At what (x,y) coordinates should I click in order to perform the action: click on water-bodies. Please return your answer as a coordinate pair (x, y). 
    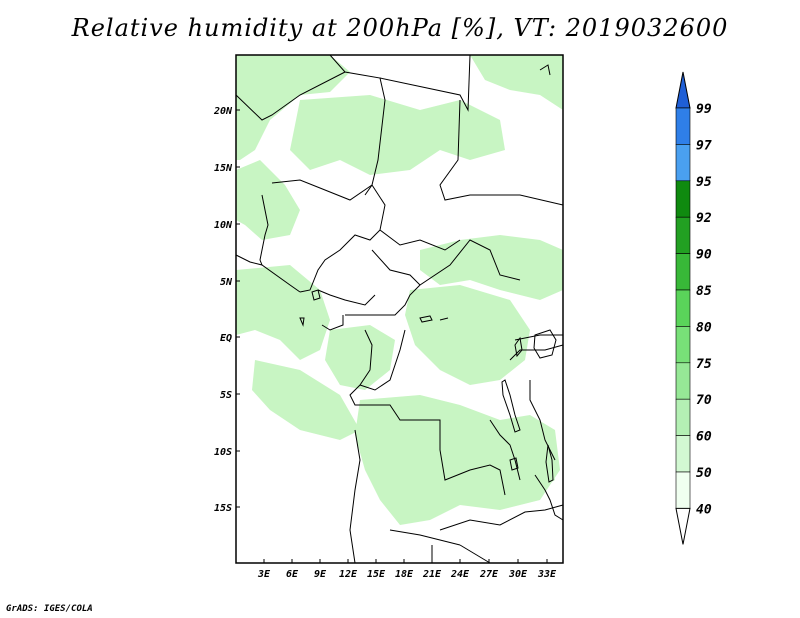
    Looking at the image, I should click on (428, 386).